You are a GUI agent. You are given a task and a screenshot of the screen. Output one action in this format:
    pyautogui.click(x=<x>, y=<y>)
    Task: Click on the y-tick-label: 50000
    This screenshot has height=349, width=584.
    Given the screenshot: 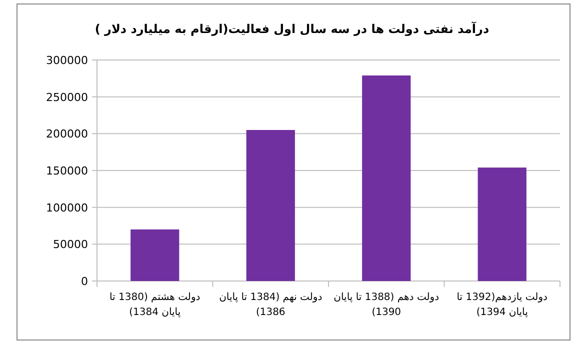 What is the action you would take?
    pyautogui.click(x=70, y=245)
    